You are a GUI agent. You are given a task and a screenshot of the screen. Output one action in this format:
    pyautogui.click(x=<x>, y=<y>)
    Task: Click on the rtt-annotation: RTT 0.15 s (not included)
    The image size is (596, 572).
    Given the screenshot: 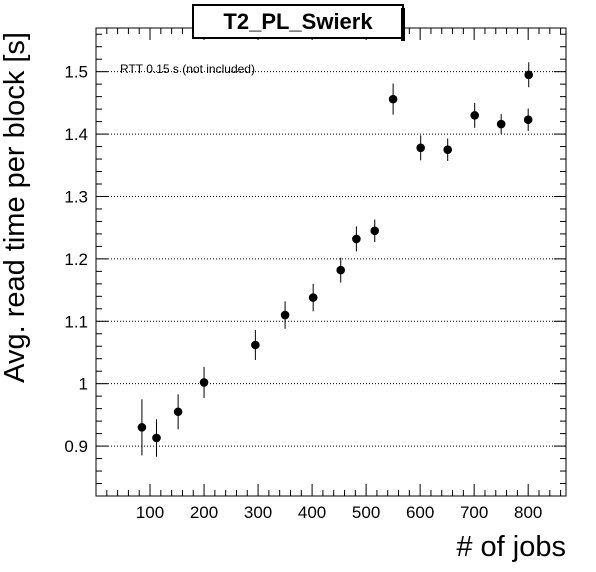 What is the action you would take?
    pyautogui.click(x=187, y=69)
    